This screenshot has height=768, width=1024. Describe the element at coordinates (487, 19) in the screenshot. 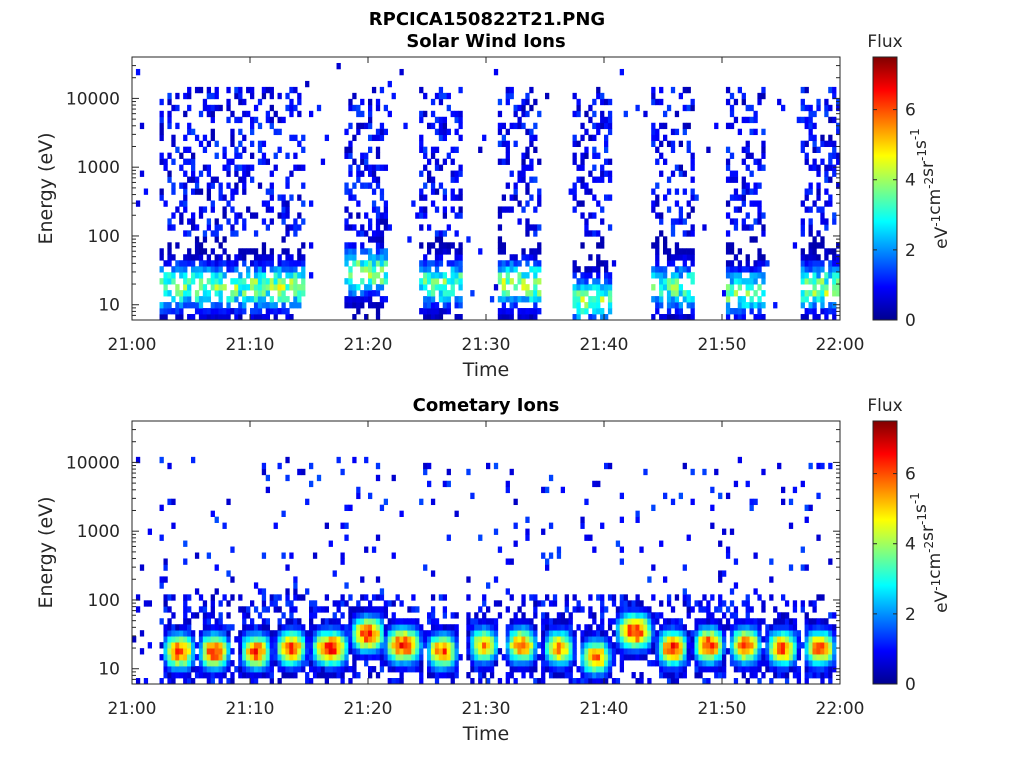

I see `figure-title: RPCICA150822T21.PNG` at that location.